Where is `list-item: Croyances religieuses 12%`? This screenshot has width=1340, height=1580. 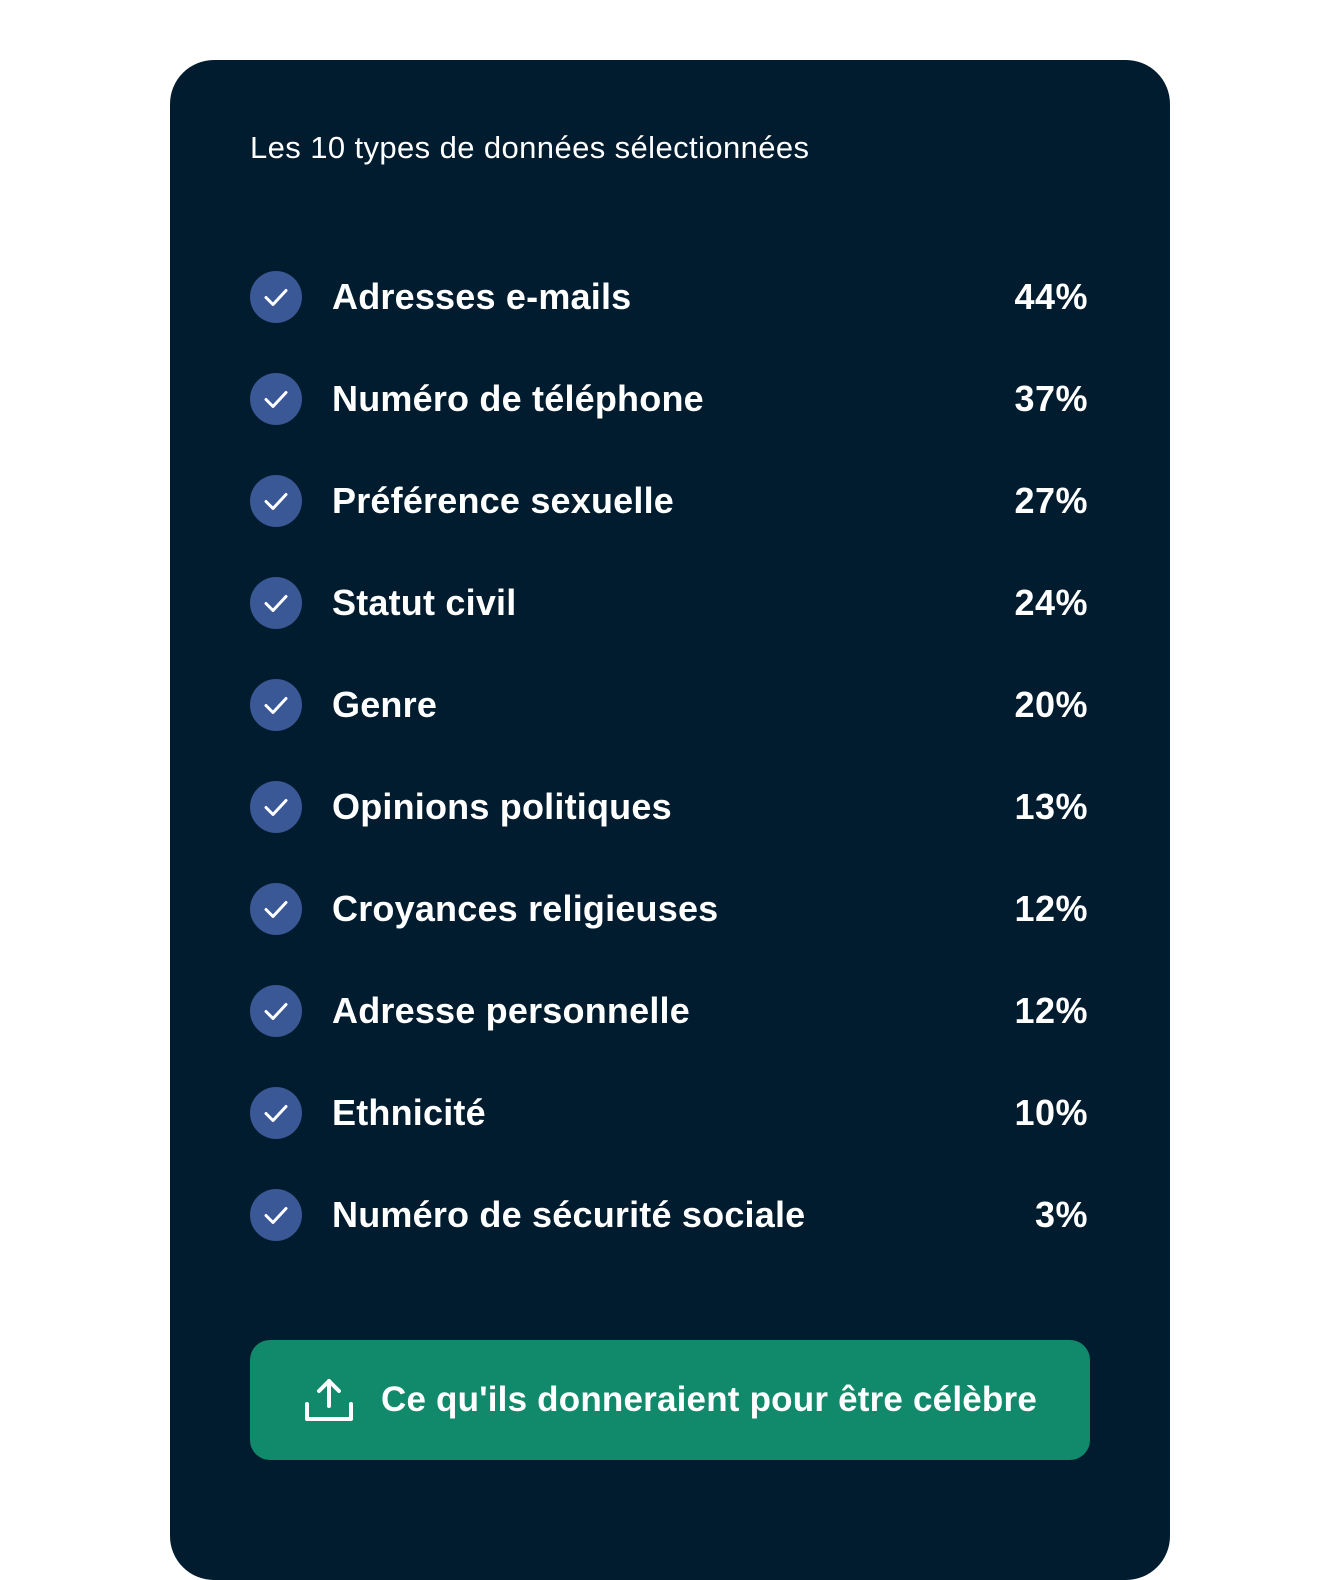 list-item: Croyances religieuses 12% is located at coordinates (670, 909).